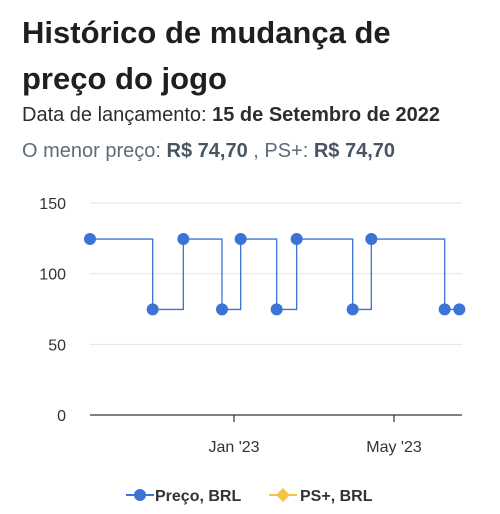  I want to click on lowest-price-value: R$ 74,70, so click(207, 151).